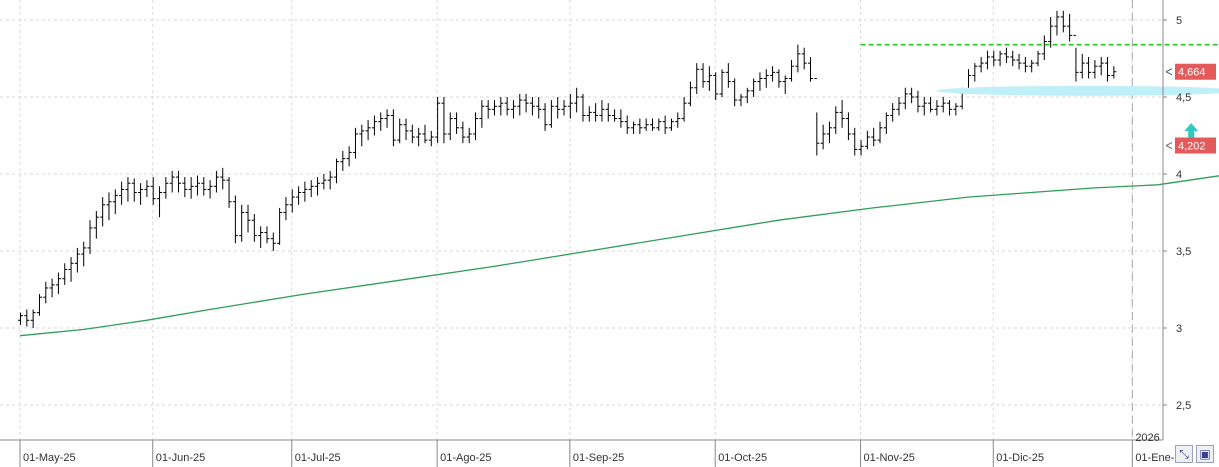  Describe the element at coordinates (1184, 454) in the screenshot. I see `zoom-fit-icon: ⤡` at that location.